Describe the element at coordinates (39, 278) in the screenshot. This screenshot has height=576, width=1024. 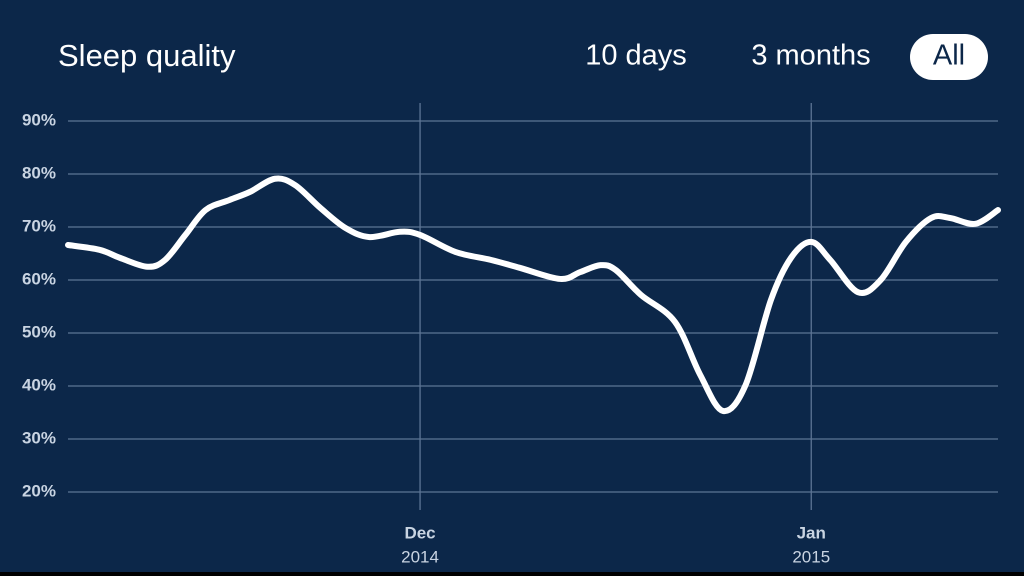
I see `y-tick-label: 60%` at that location.